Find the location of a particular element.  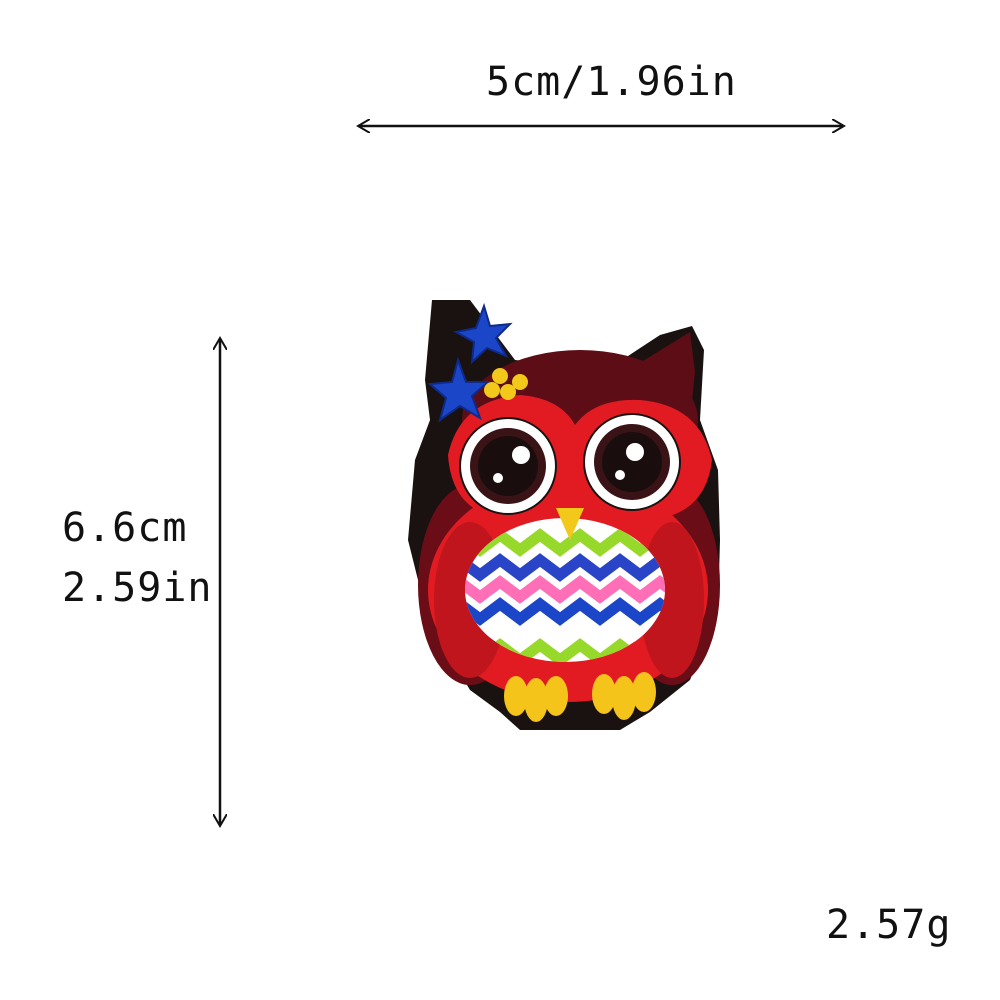

flower is located at coordinates (506, 384).